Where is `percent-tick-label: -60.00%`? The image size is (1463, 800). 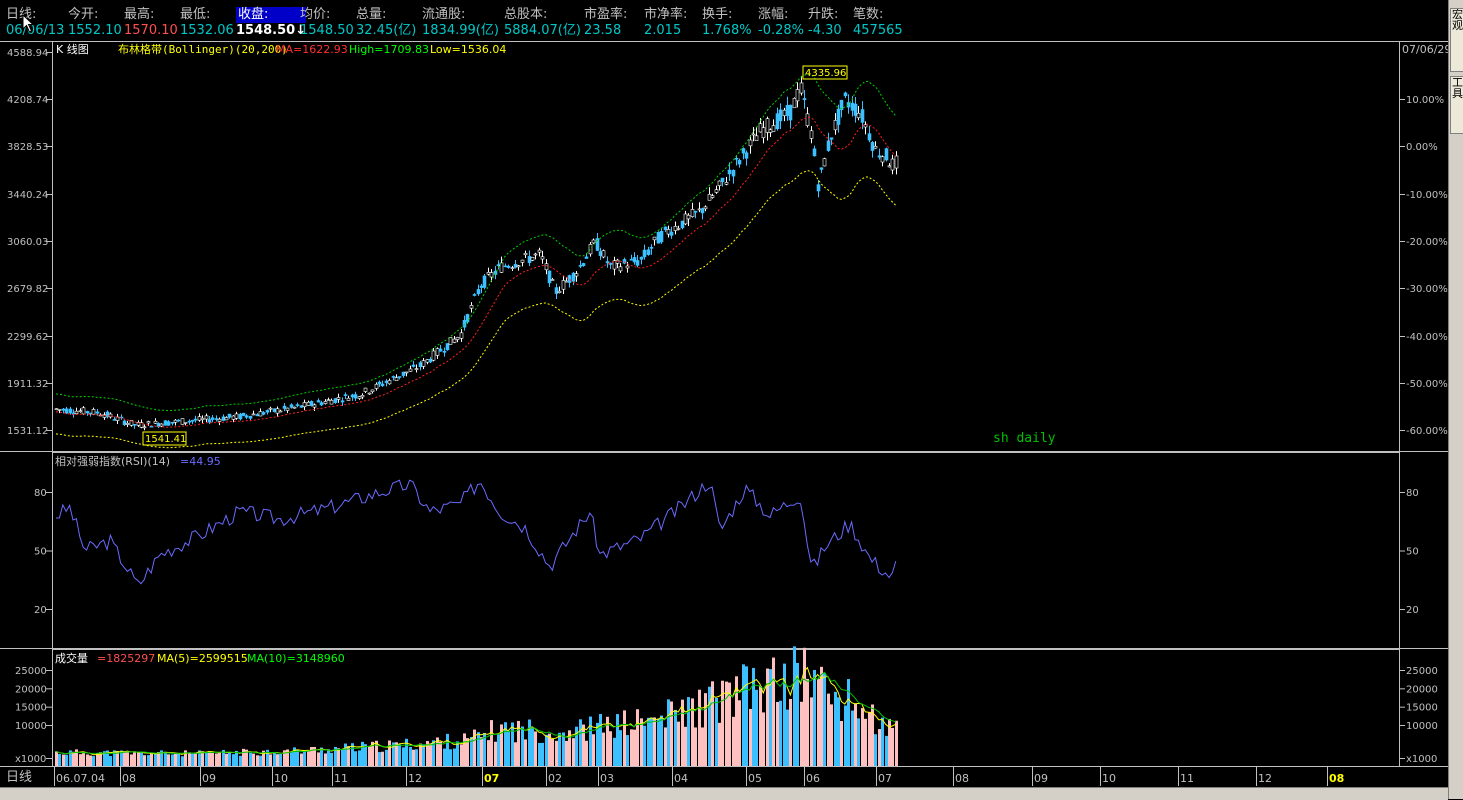 percent-tick-label: -60.00% is located at coordinates (1427, 431).